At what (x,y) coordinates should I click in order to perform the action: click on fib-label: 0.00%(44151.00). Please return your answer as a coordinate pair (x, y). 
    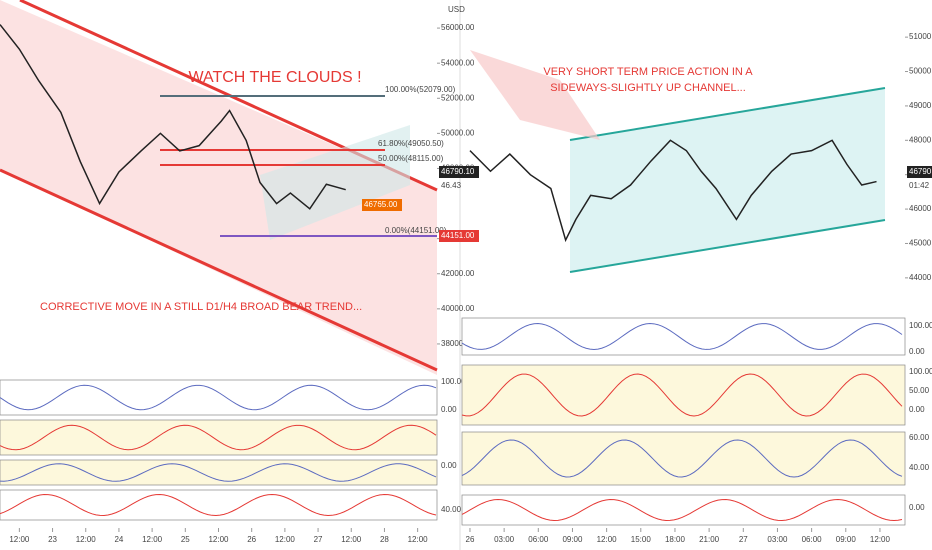
    Looking at the image, I should click on (416, 230).